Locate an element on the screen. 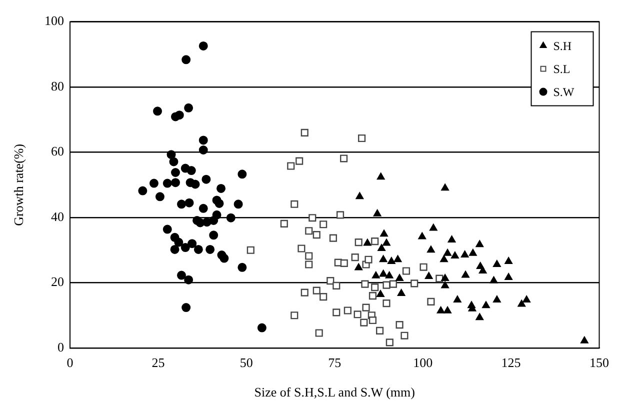  y-tick-label: 60 is located at coordinates (57, 151).